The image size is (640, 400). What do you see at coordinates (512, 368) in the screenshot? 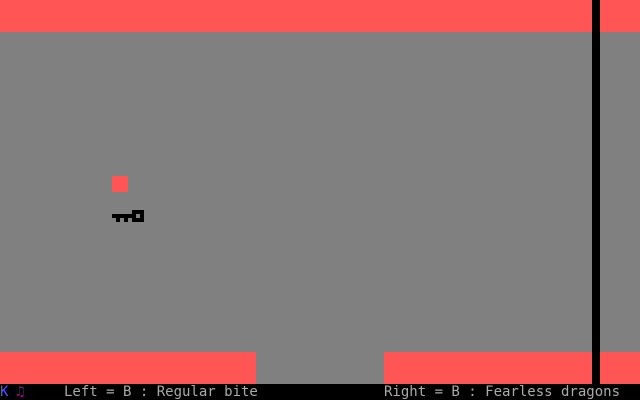
I see `bottom-right-wall` at bounding box center [512, 368].